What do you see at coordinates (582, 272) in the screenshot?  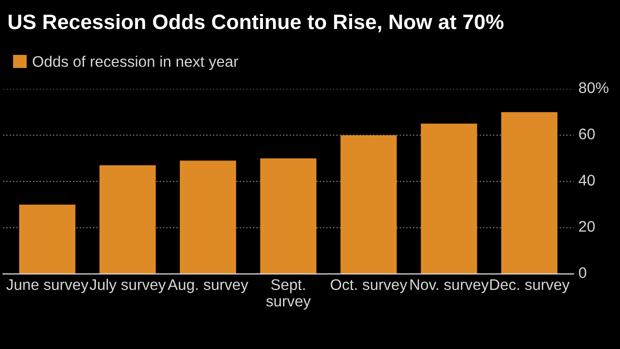 I see `y-tick-label: 0` at bounding box center [582, 272].